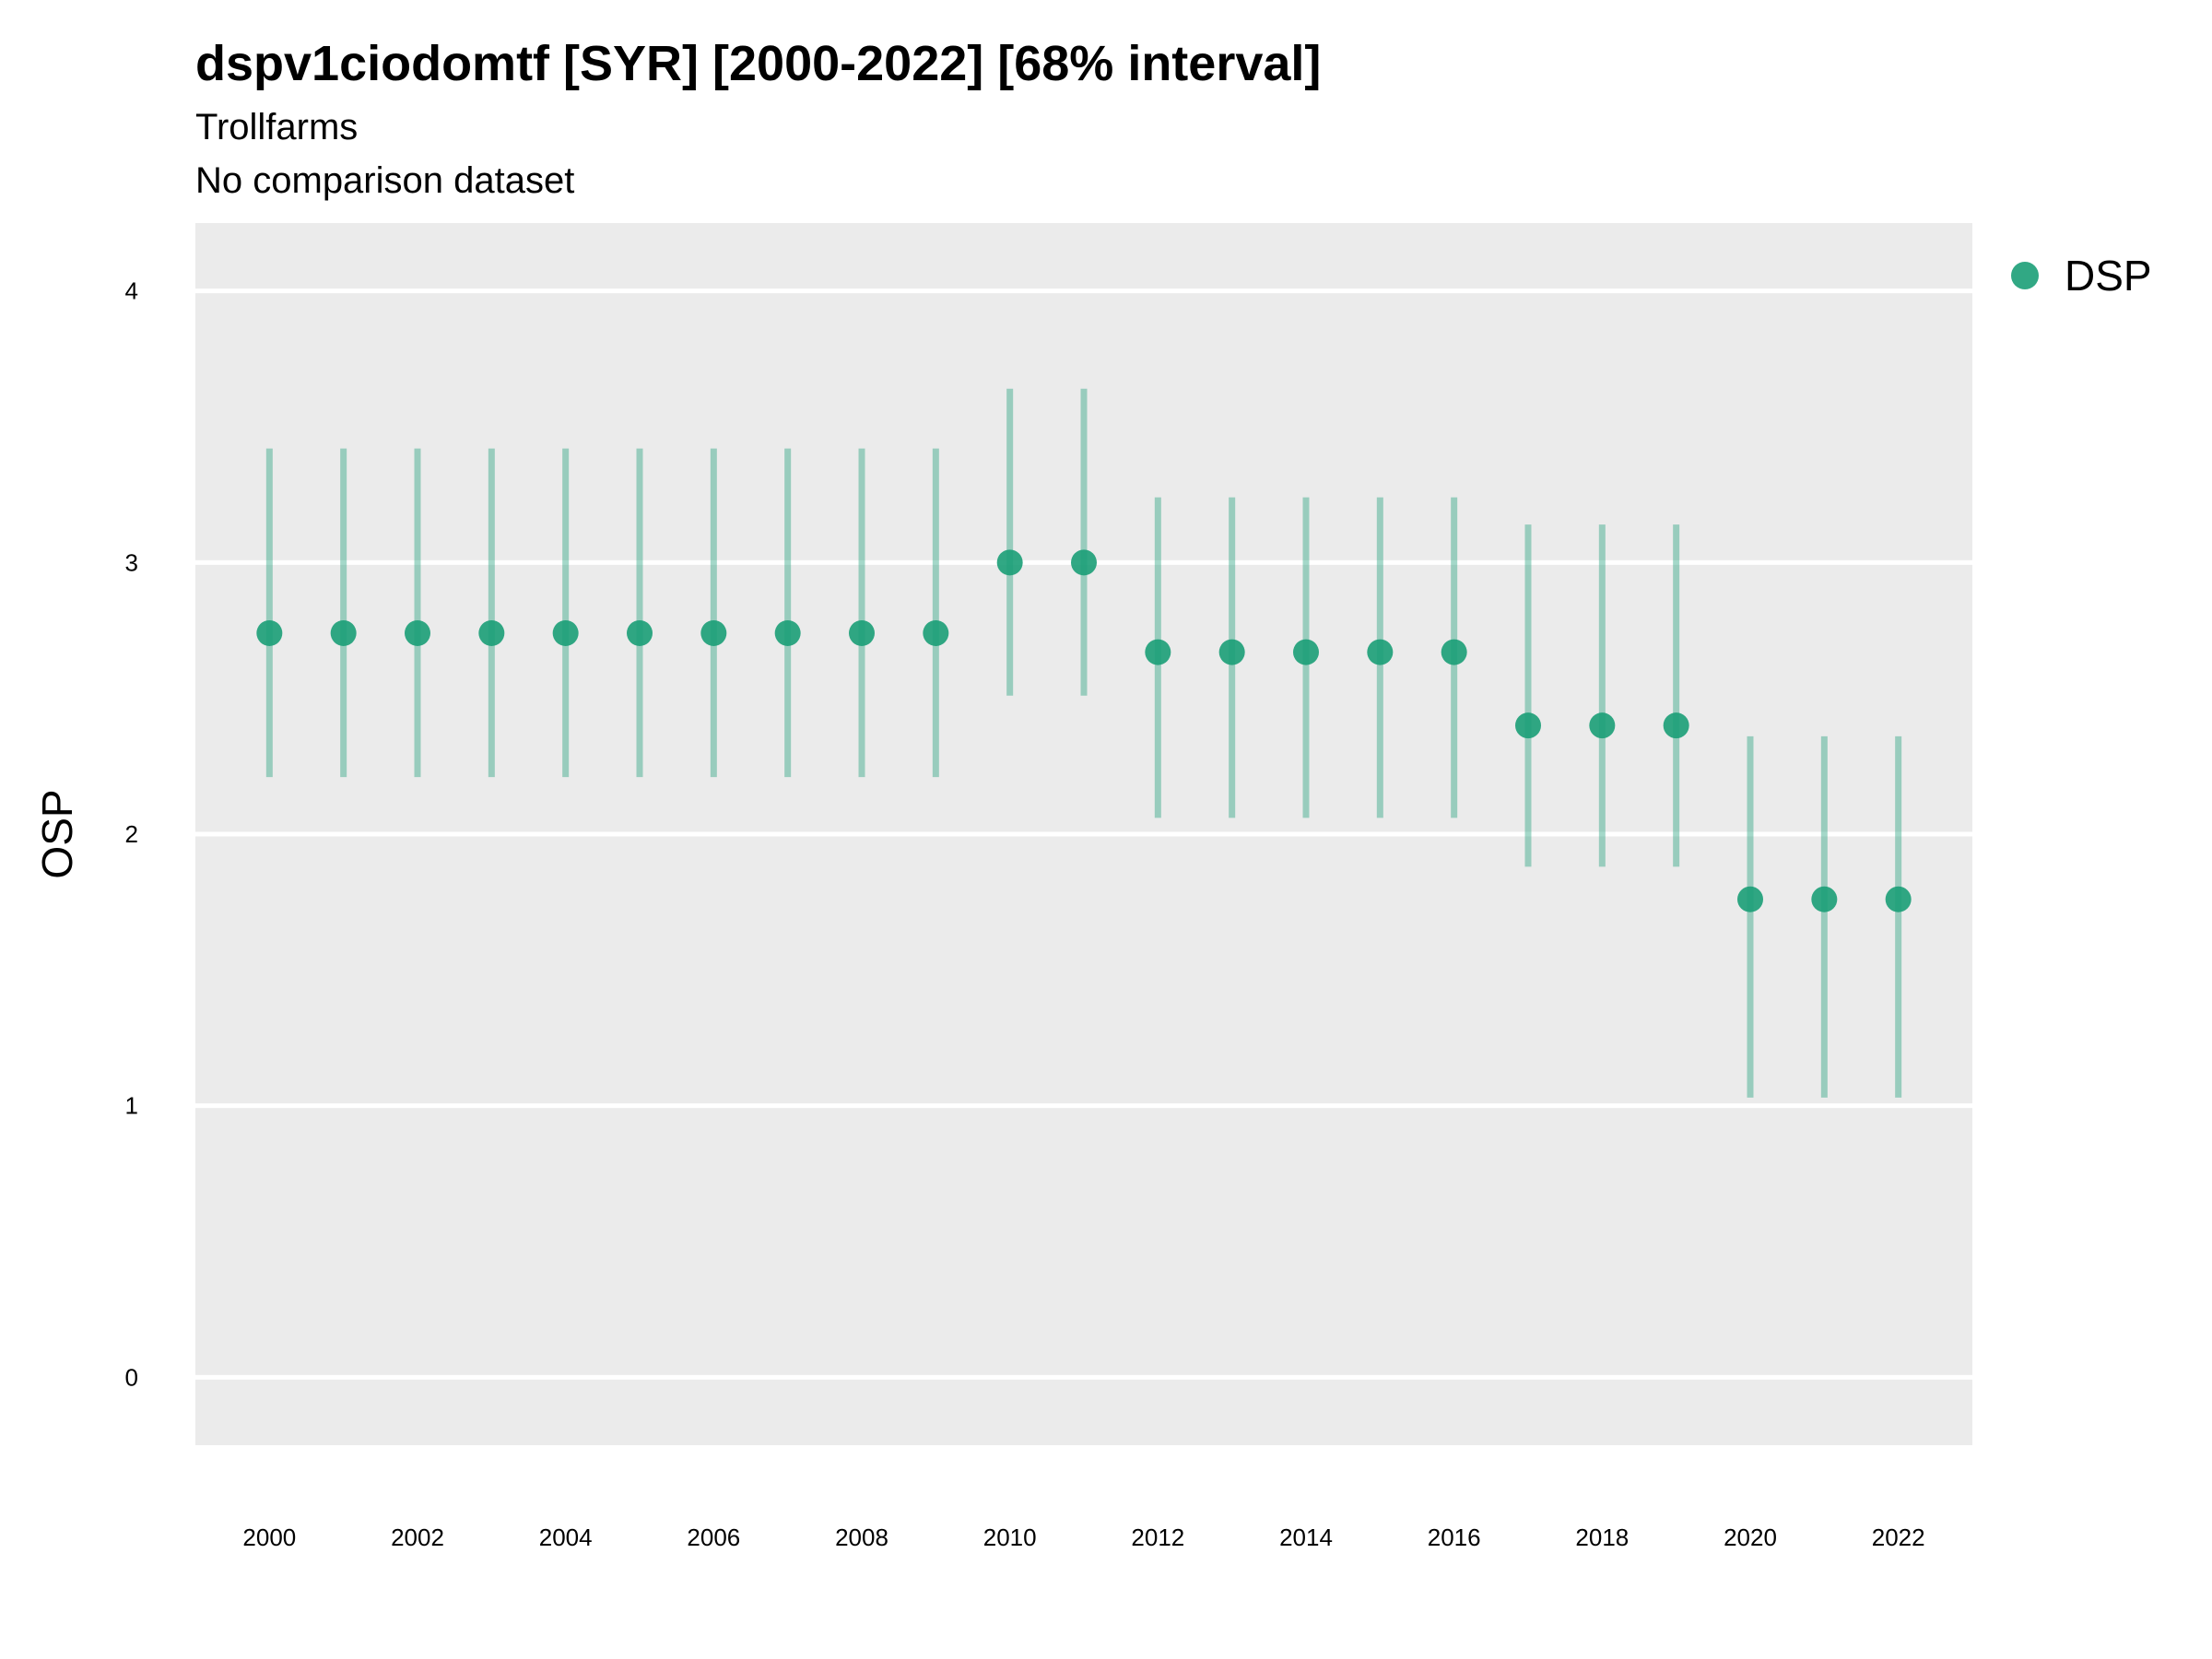 The image size is (2212, 1659). What do you see at coordinates (417, 1537) in the screenshot?
I see `x-tick-label: 2002` at bounding box center [417, 1537].